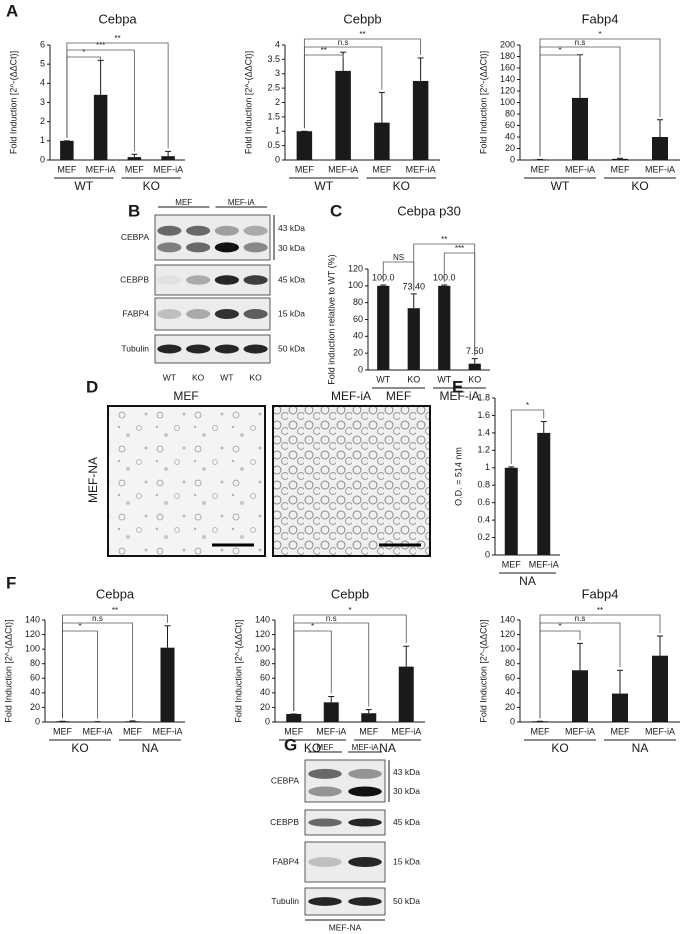 The image size is (700, 934). What do you see at coordinates (345, 927) in the screenshot?
I see `lane-label: MEF-NA` at bounding box center [345, 927].